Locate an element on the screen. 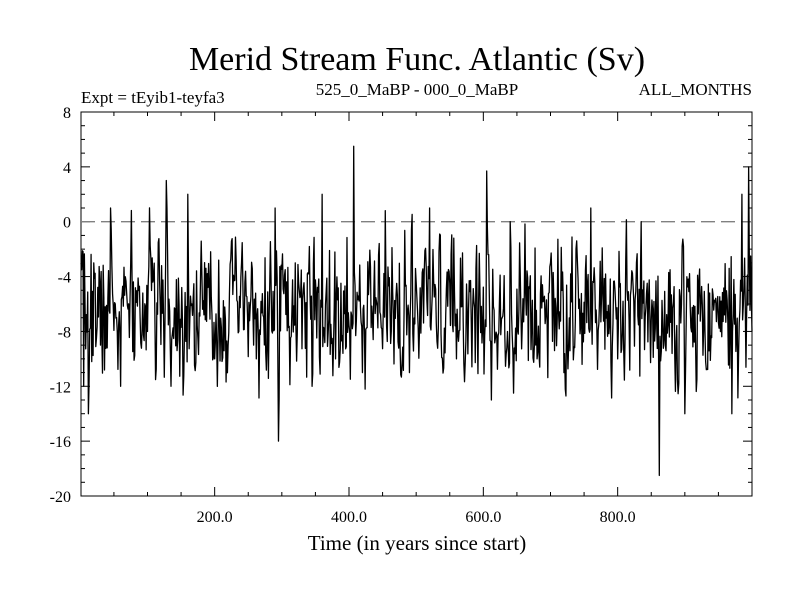  x-tick-label: 800.0 is located at coordinates (618, 517).